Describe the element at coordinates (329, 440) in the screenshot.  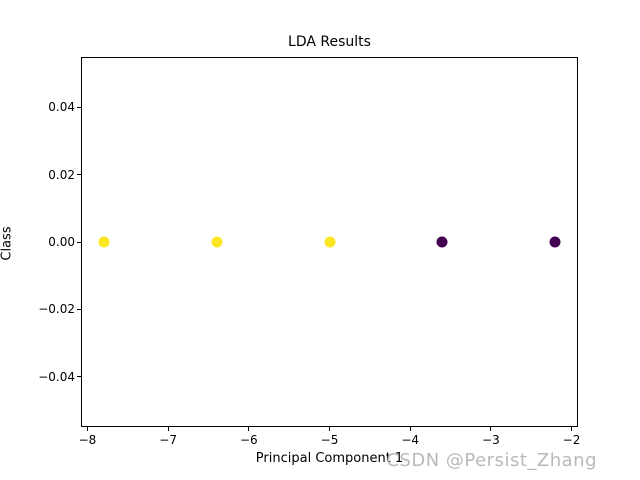
I see `x-tick-label: −5` at that location.